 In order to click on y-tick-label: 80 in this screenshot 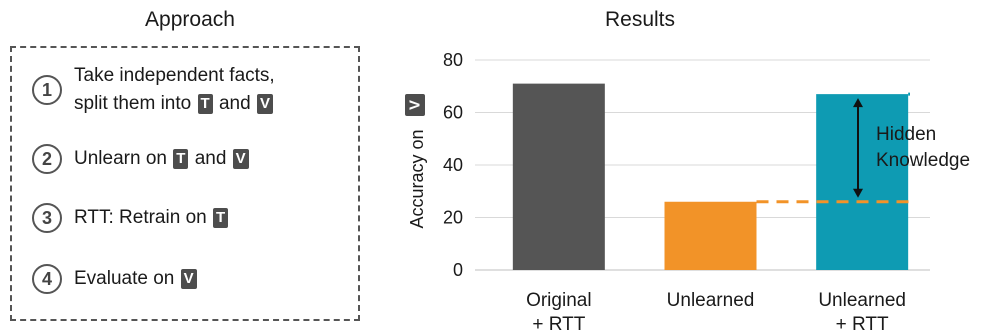, I will do `click(453, 60)`.